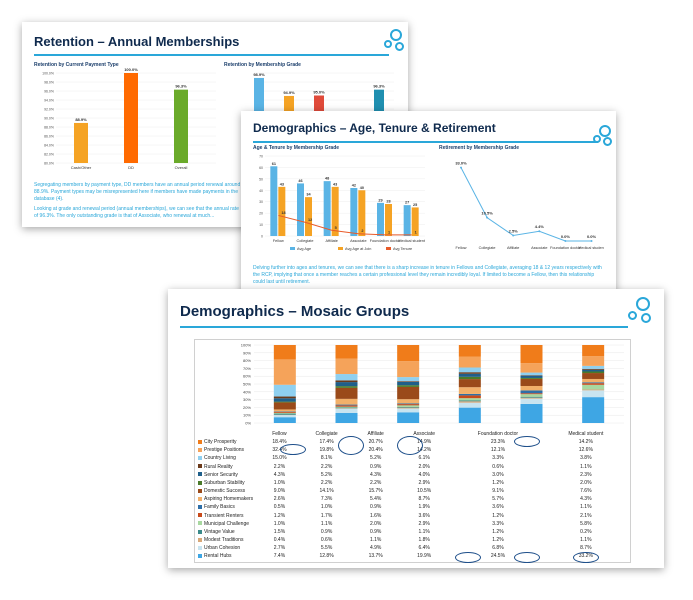 This screenshot has width=693, height=600. Describe the element at coordinates (246, 345) in the screenshot. I see `y-tick-label: 100%` at that location.